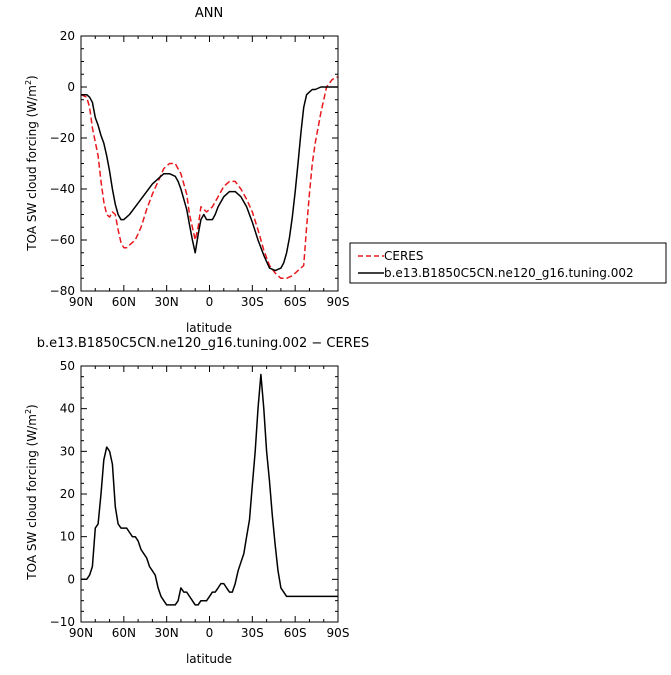 Image resolution: width=671 pixels, height=675 pixels. I want to click on panel-bottom-series, so click(209, 489).